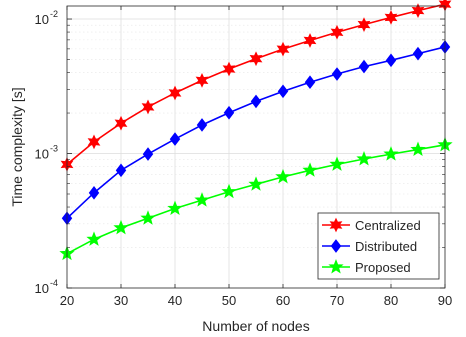 The height and width of the screenshot is (337, 466). What do you see at coordinates (388, 225) in the screenshot?
I see `legend-label: Centralized` at bounding box center [388, 225].